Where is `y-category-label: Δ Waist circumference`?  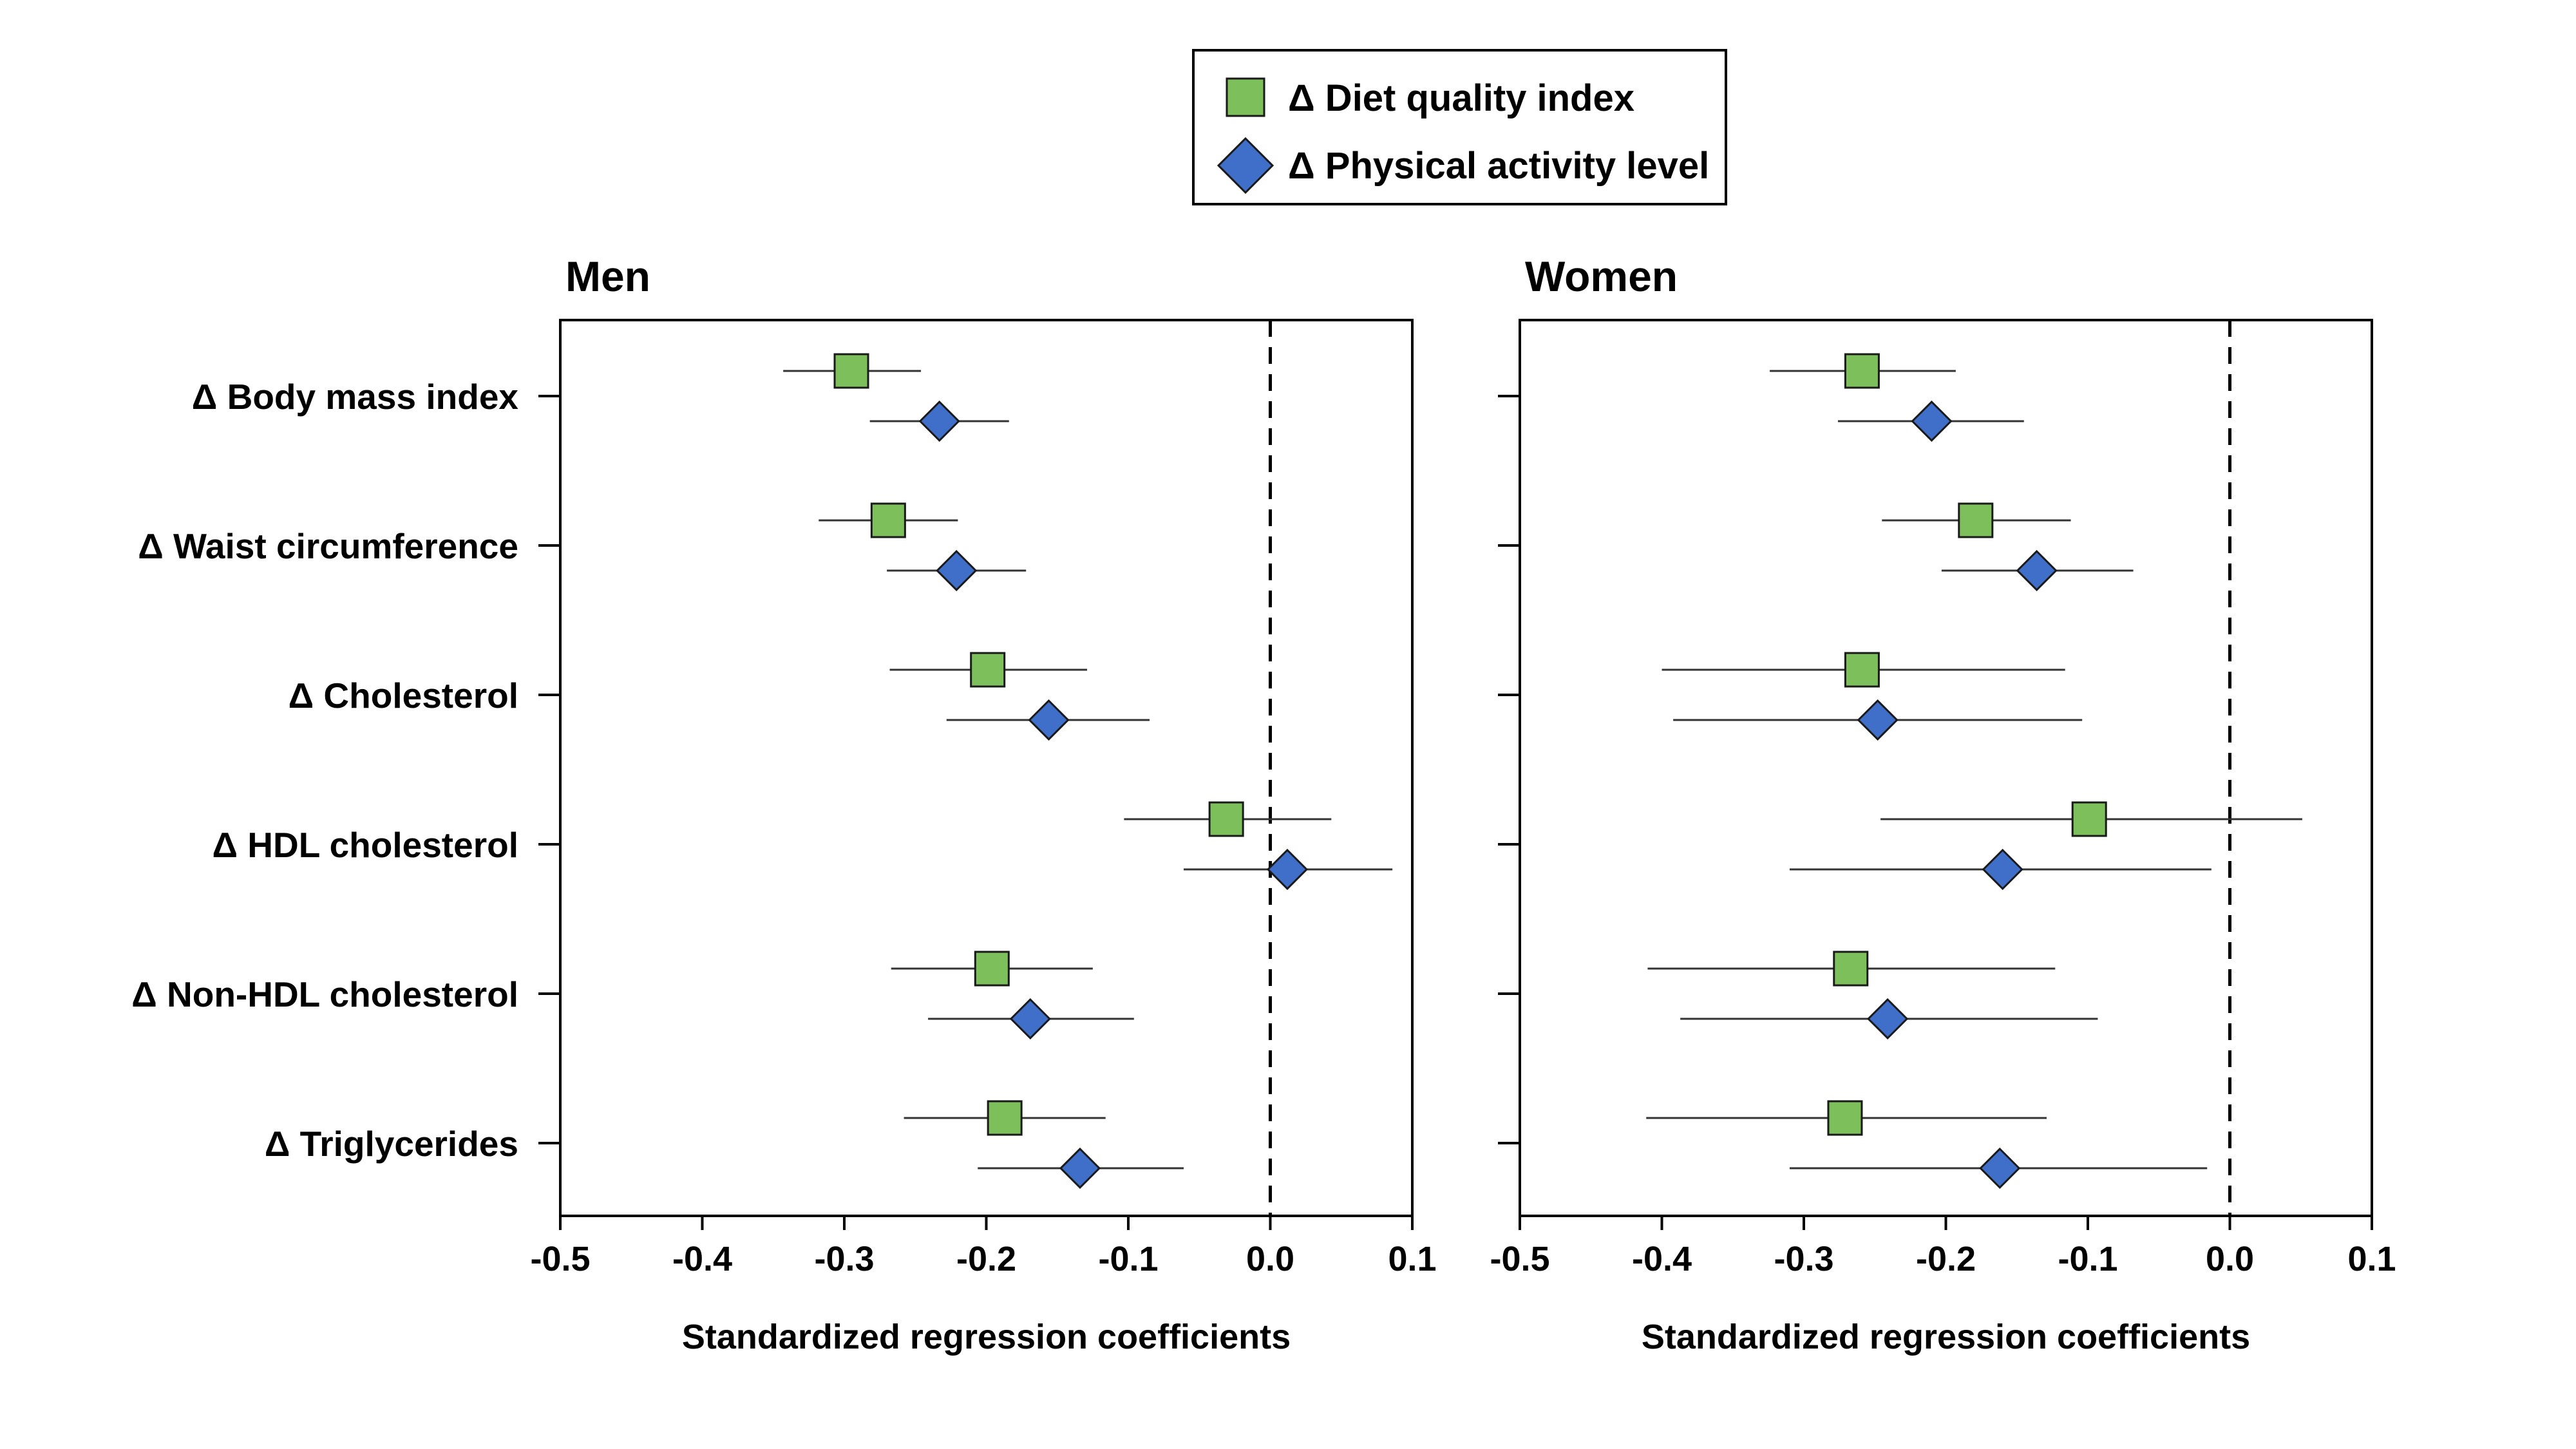
y-category-label: Δ Waist circumference is located at coordinates (328, 546).